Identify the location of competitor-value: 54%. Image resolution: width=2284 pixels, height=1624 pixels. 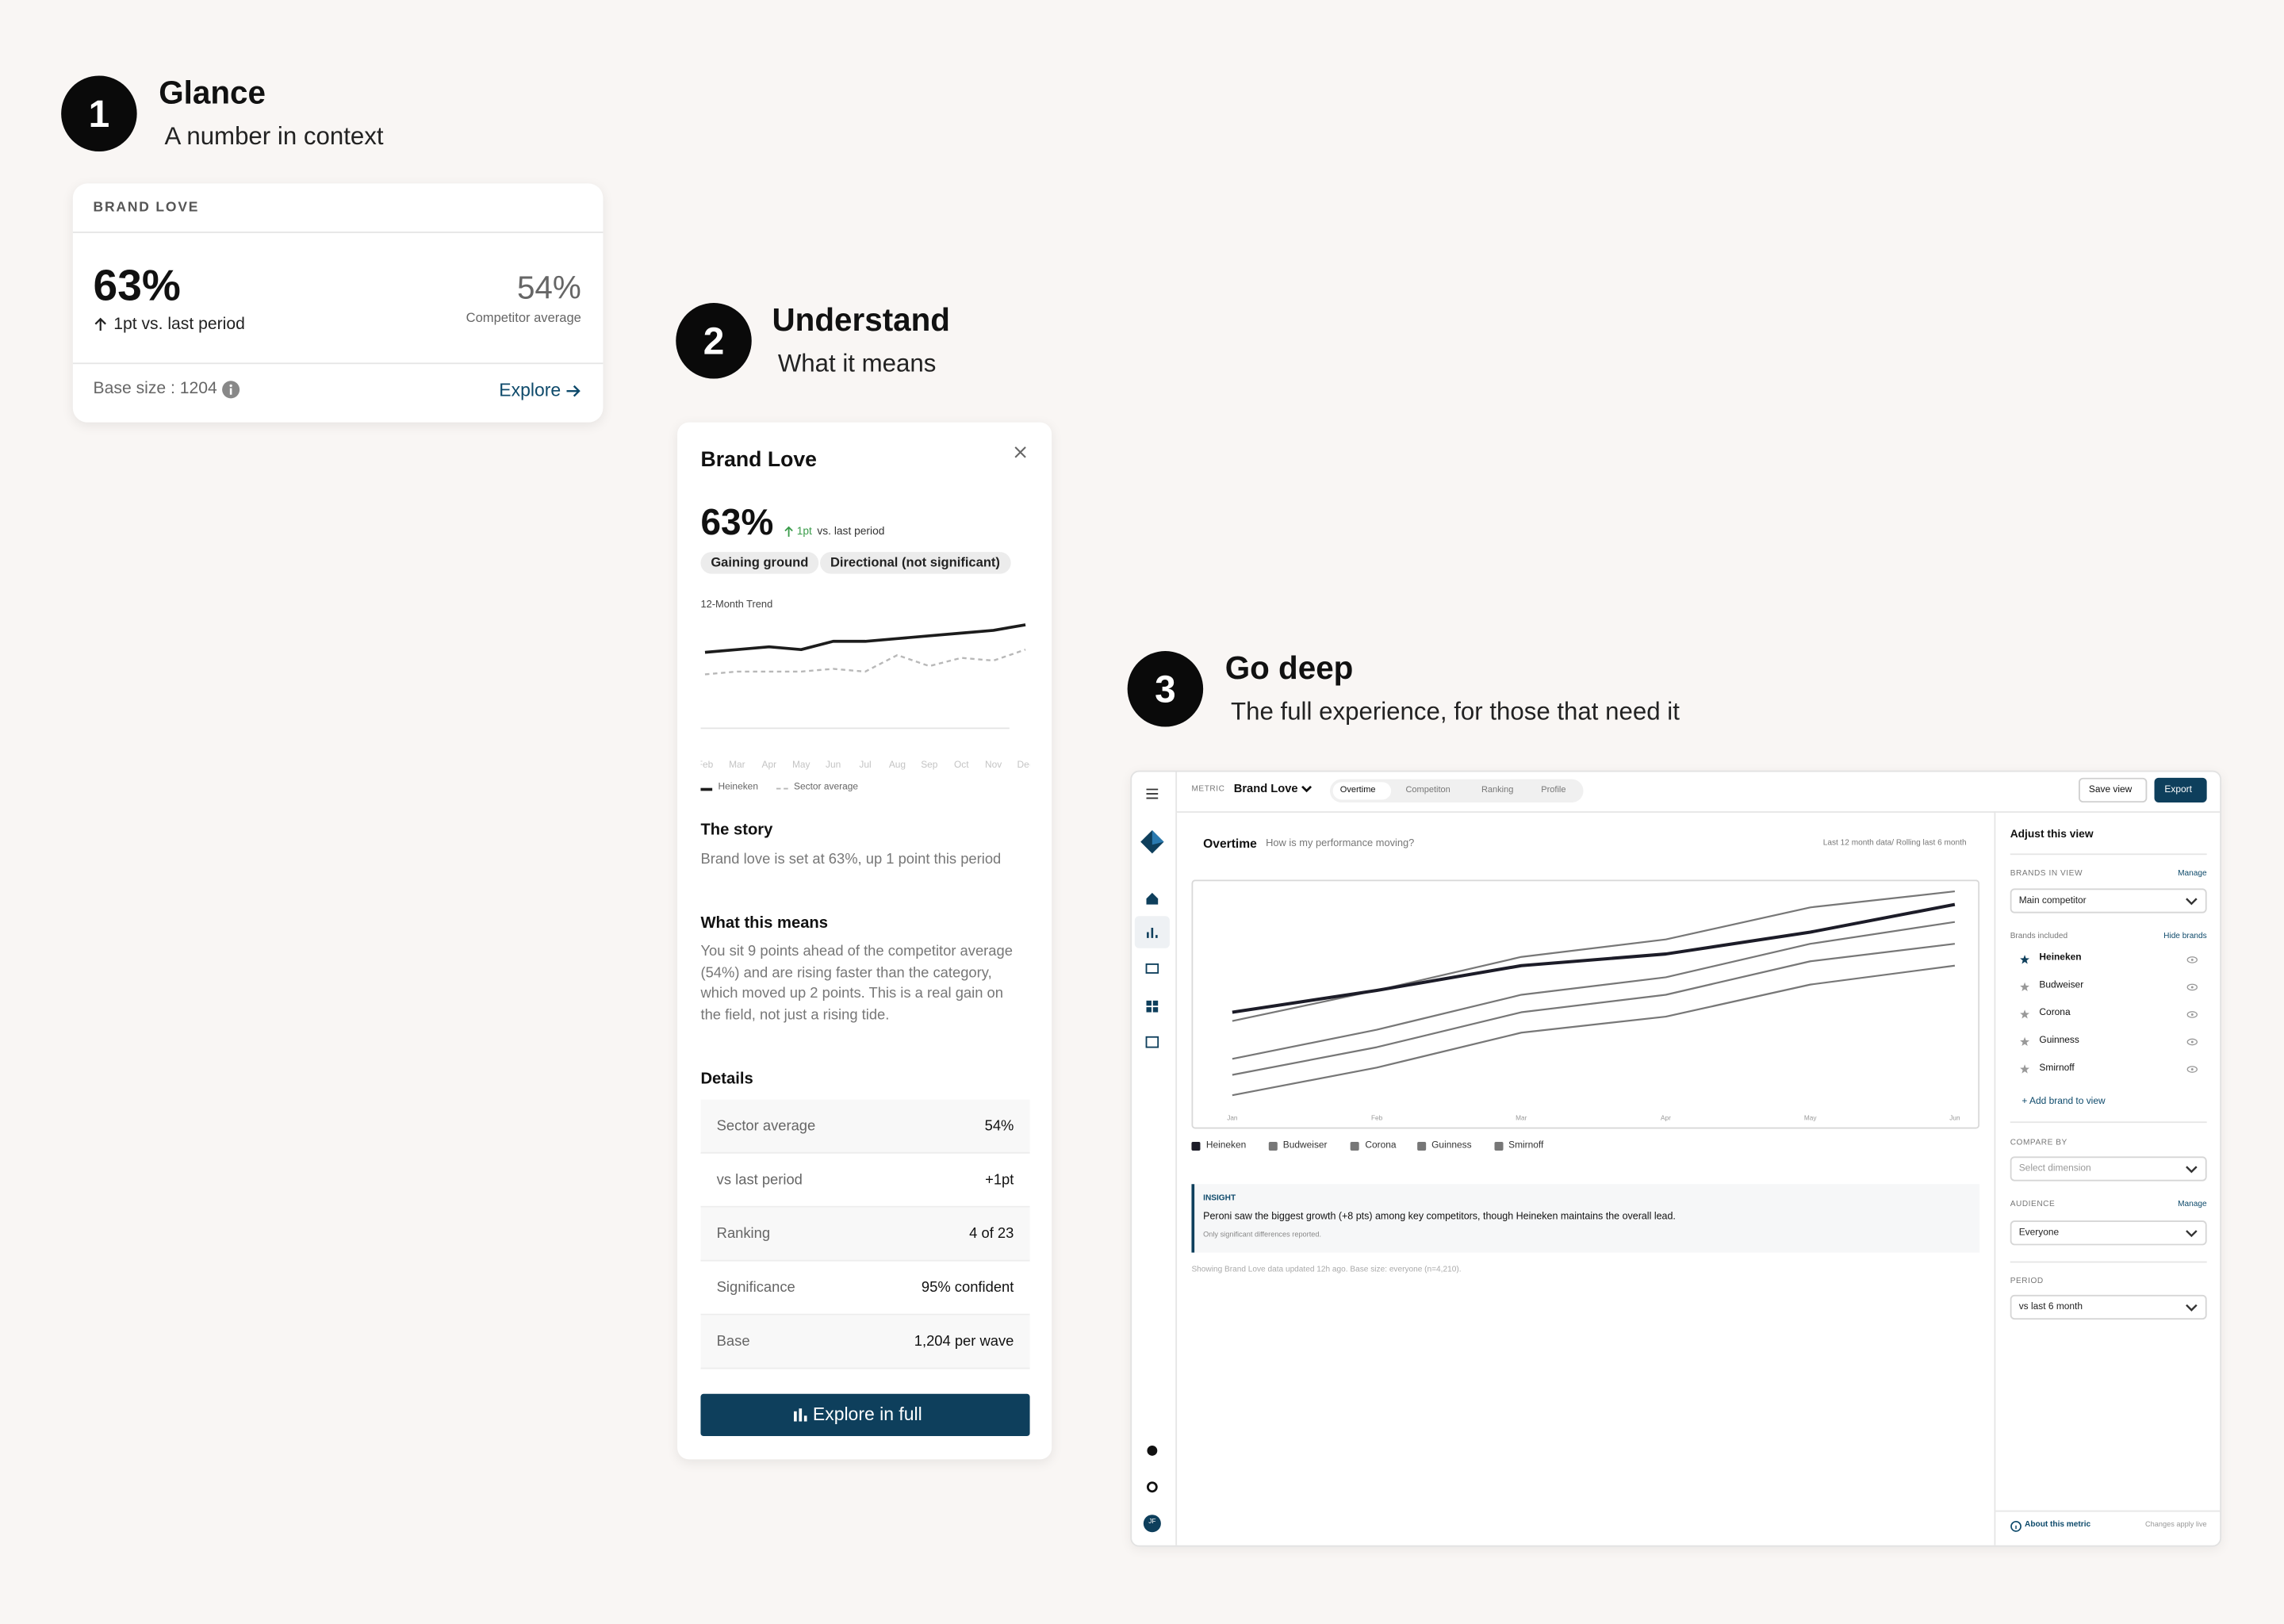
(548, 287).